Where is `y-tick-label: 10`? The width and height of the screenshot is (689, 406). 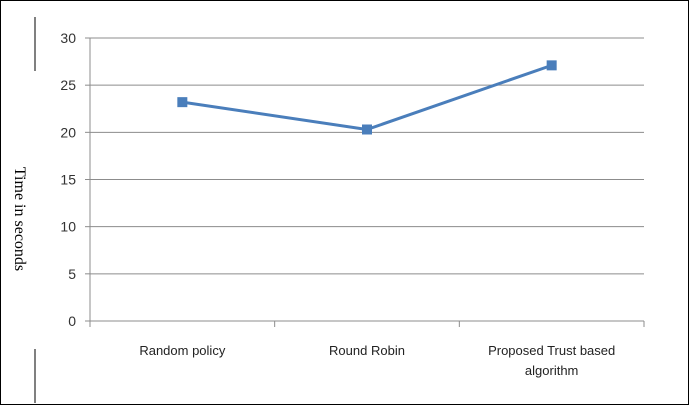 y-tick-label: 10 is located at coordinates (68, 227).